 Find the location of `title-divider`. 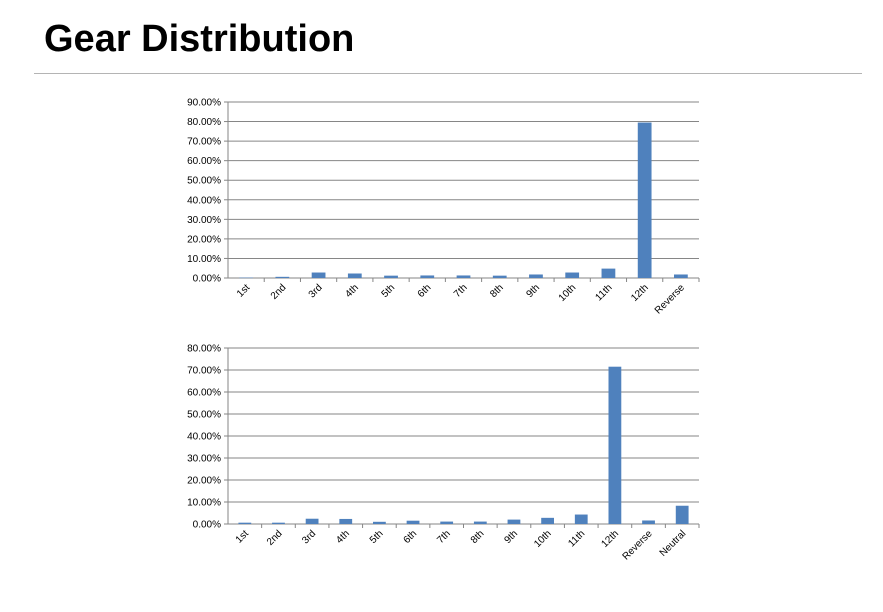

title-divider is located at coordinates (448, 73).